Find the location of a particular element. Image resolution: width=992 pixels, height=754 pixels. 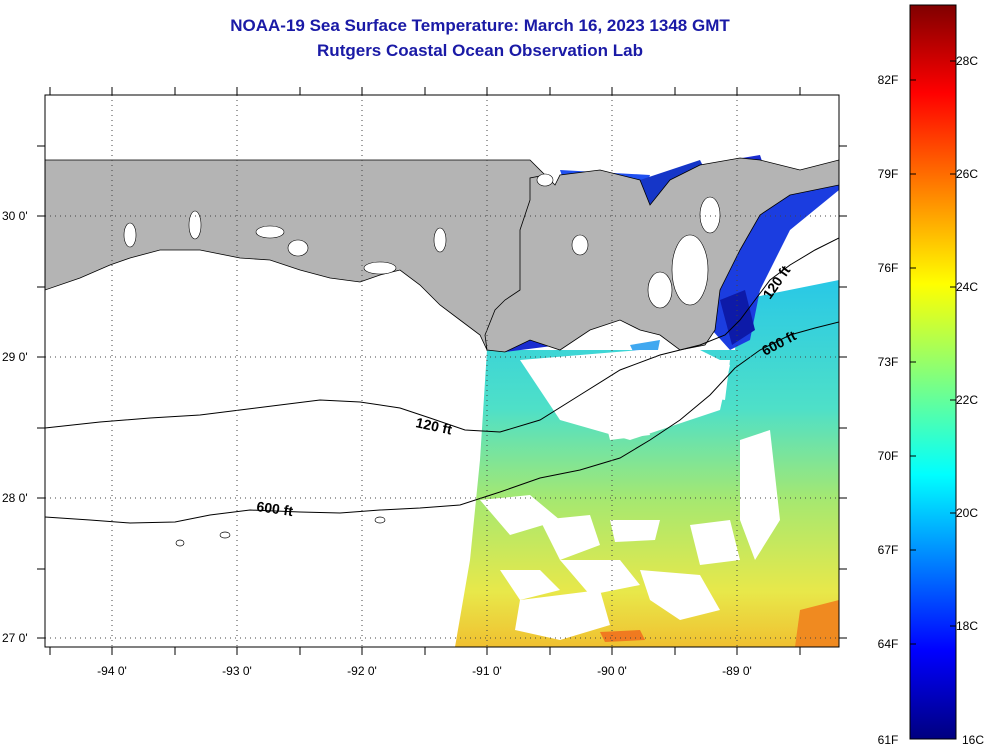

lon-label: -90 0' is located at coordinates (612, 671).